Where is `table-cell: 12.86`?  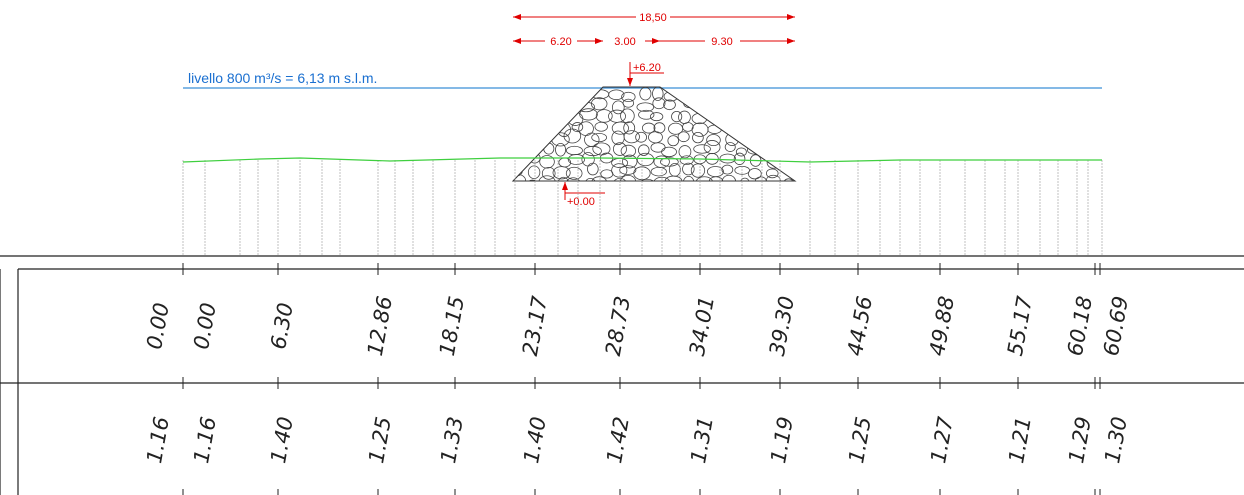
table-cell: 12.86 is located at coordinates (380, 325).